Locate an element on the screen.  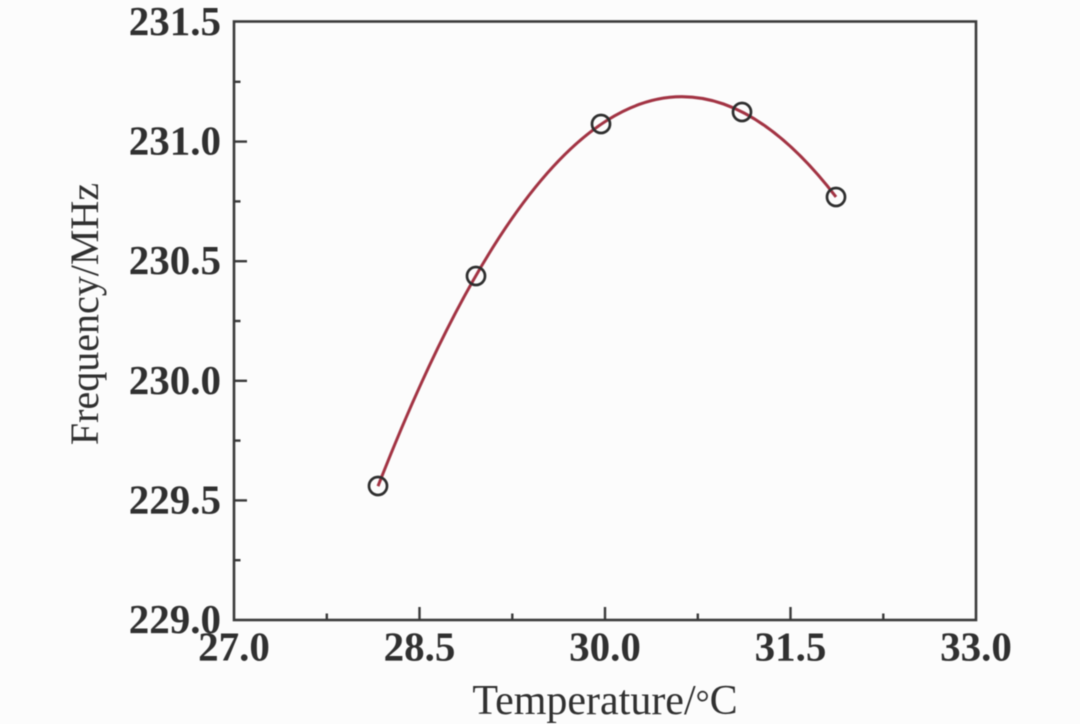
svg-text: 229.5 is located at coordinates (175, 499).